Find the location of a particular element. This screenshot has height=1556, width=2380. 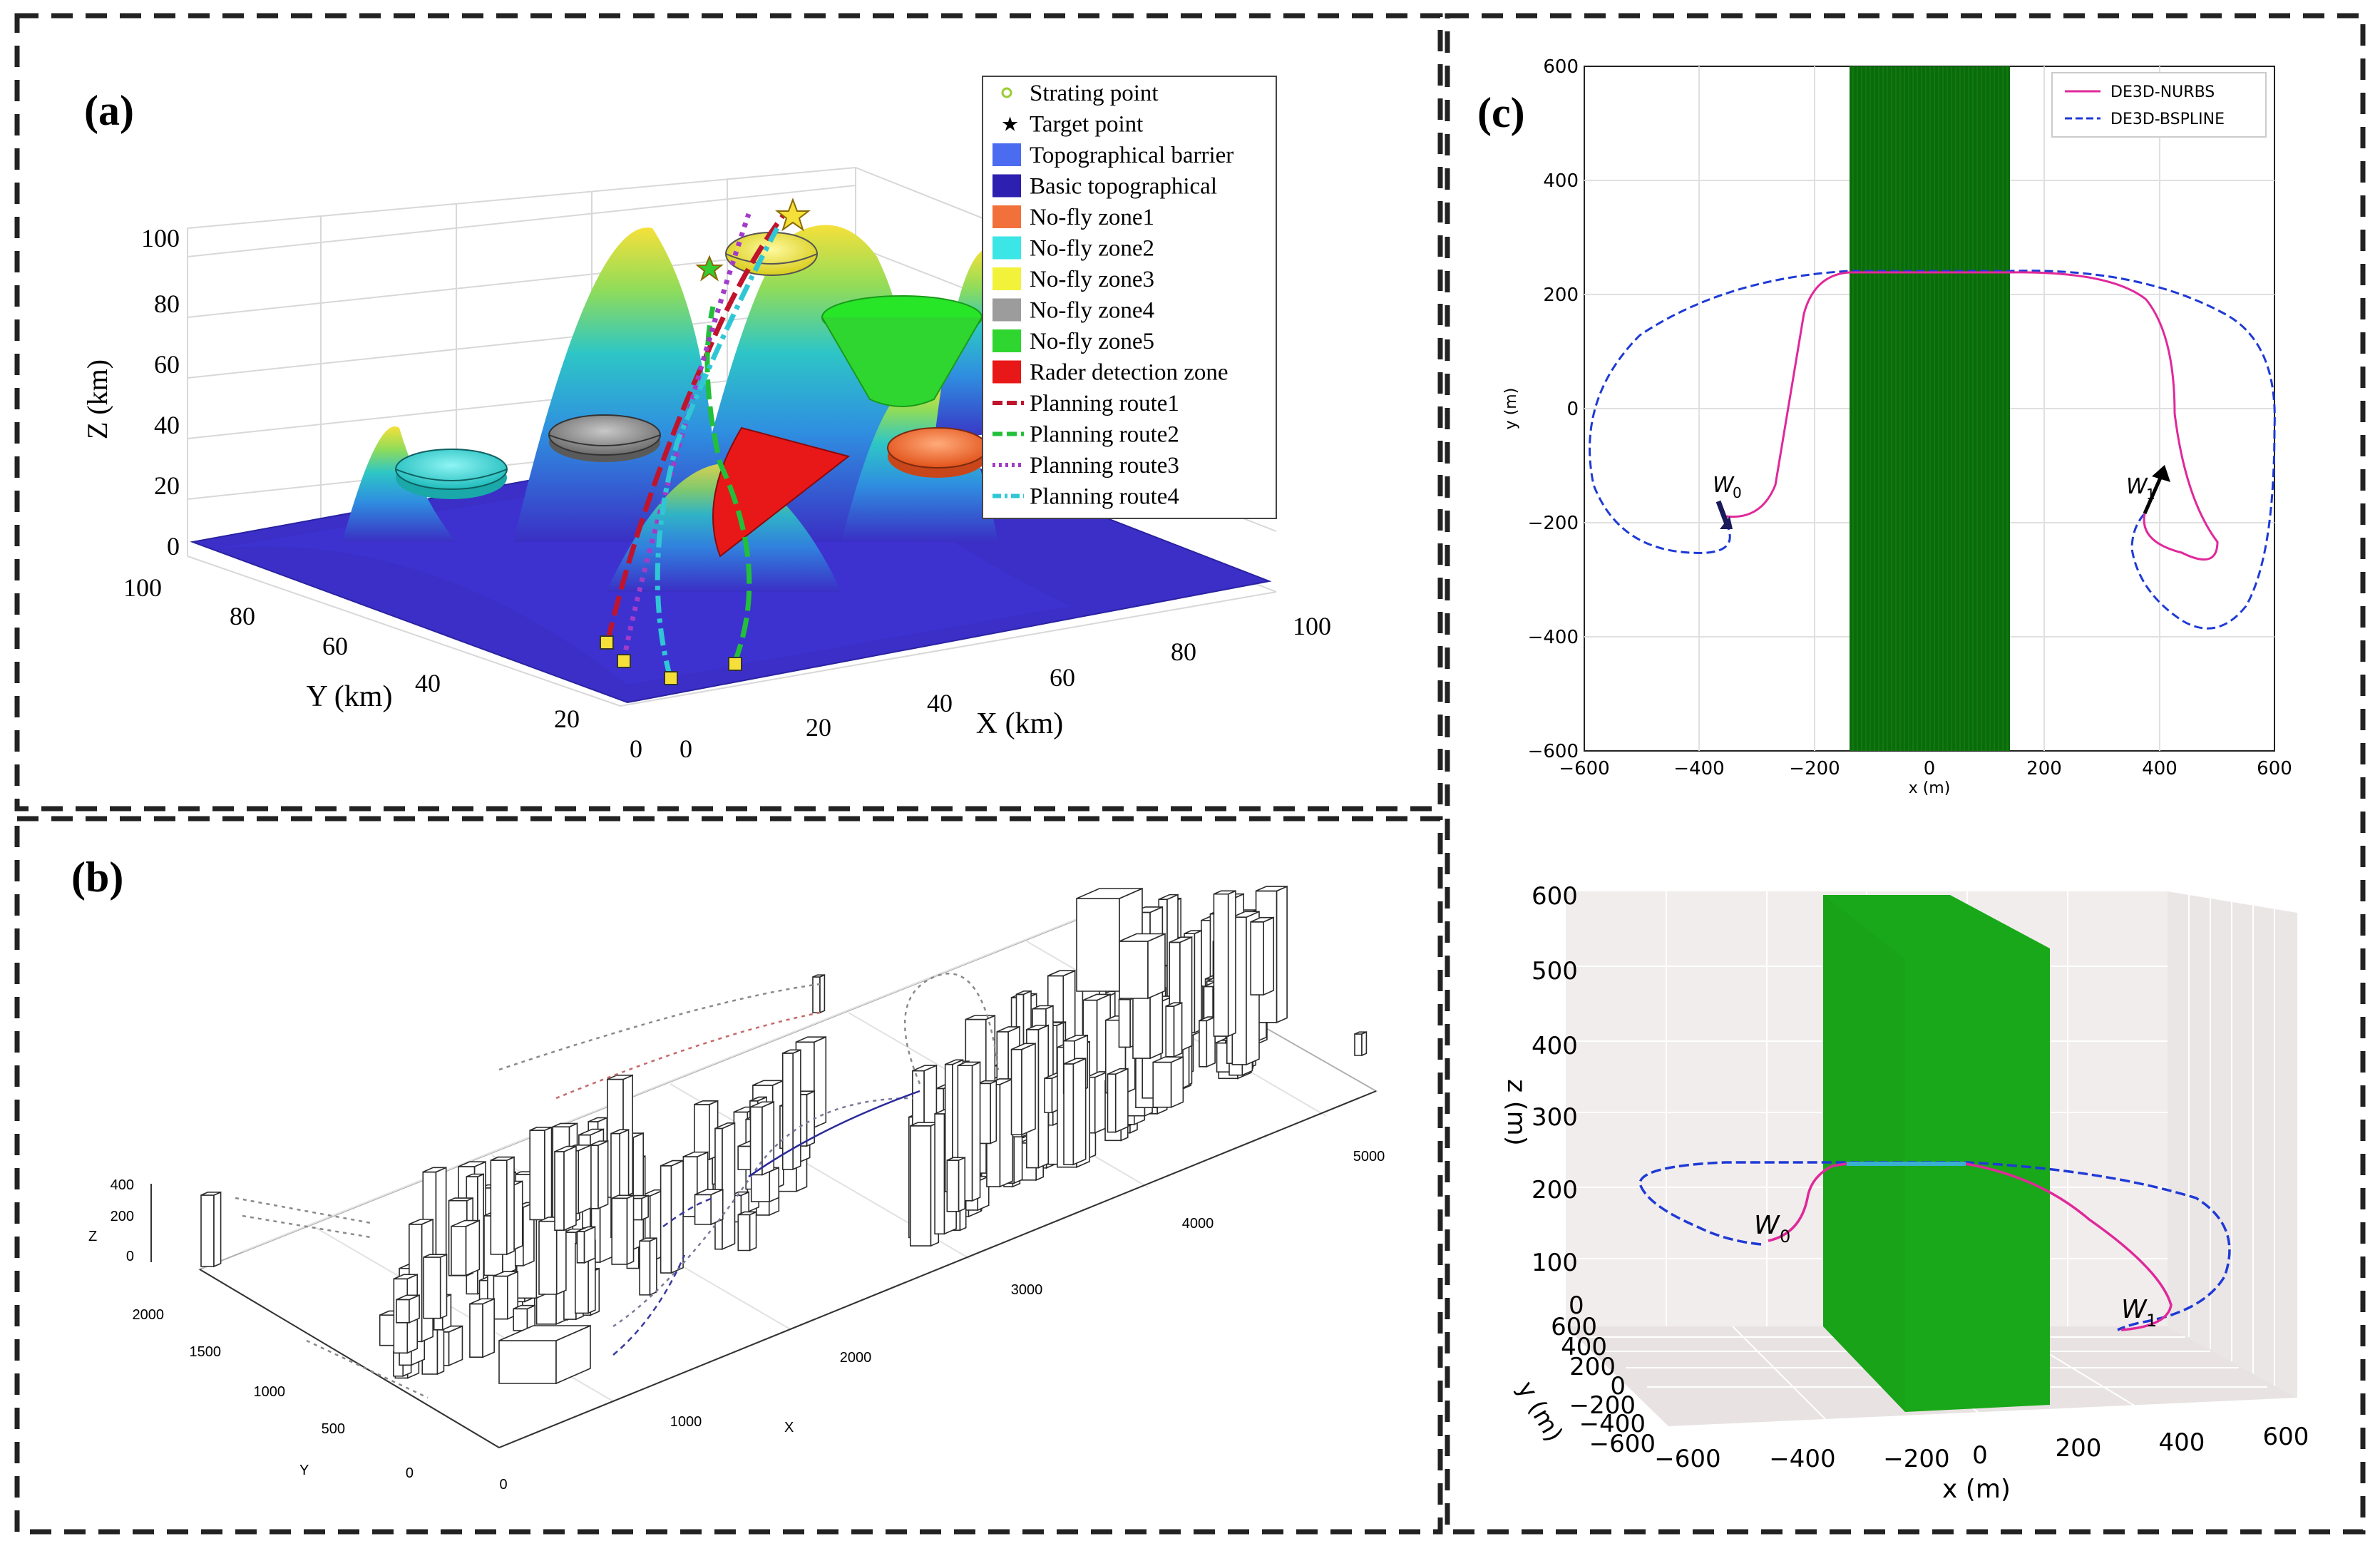

waypoint-w0-sub: 0 is located at coordinates (1785, 1237).